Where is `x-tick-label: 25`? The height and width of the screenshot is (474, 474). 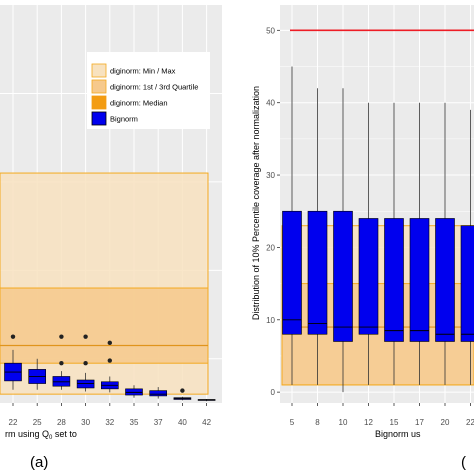
x-tick-label: 25 is located at coordinates (37, 422).